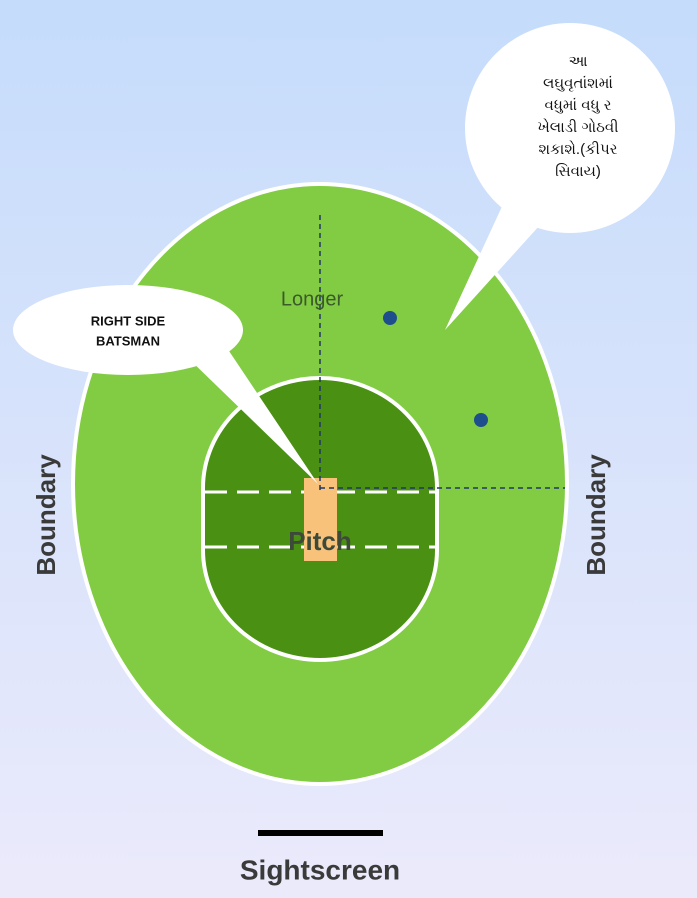  I want to click on text-line: સિવાય), so click(578, 171).